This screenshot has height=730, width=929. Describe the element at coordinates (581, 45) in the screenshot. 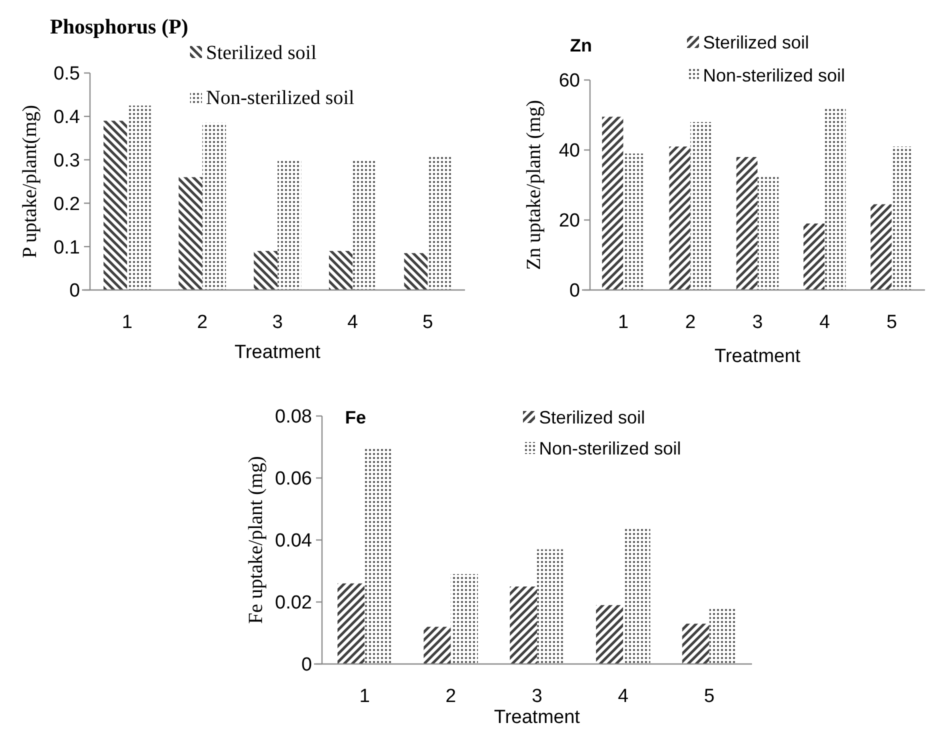

I see `chart-title: Zn` at that location.